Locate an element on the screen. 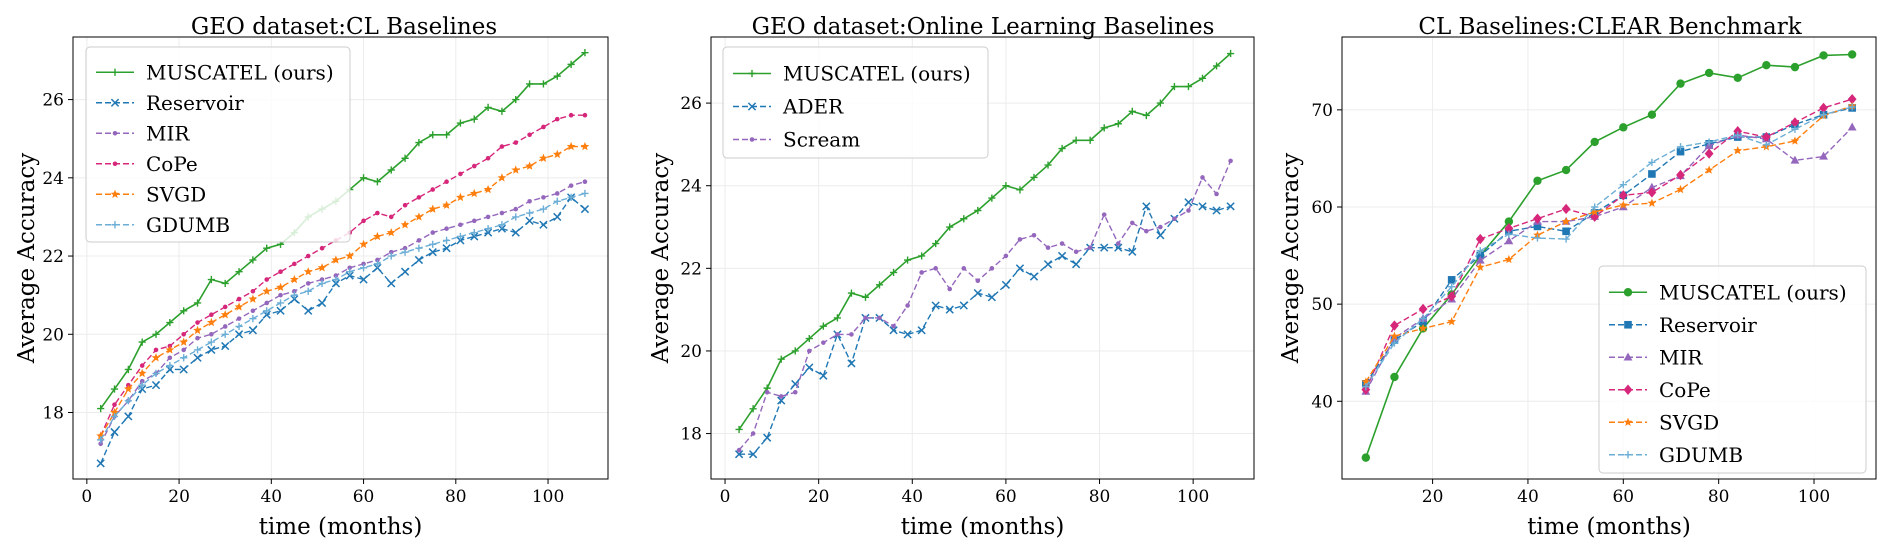 Image resolution: width=1891 pixels, height=548 pixels. x-tick-label: 20 is located at coordinates (819, 497).